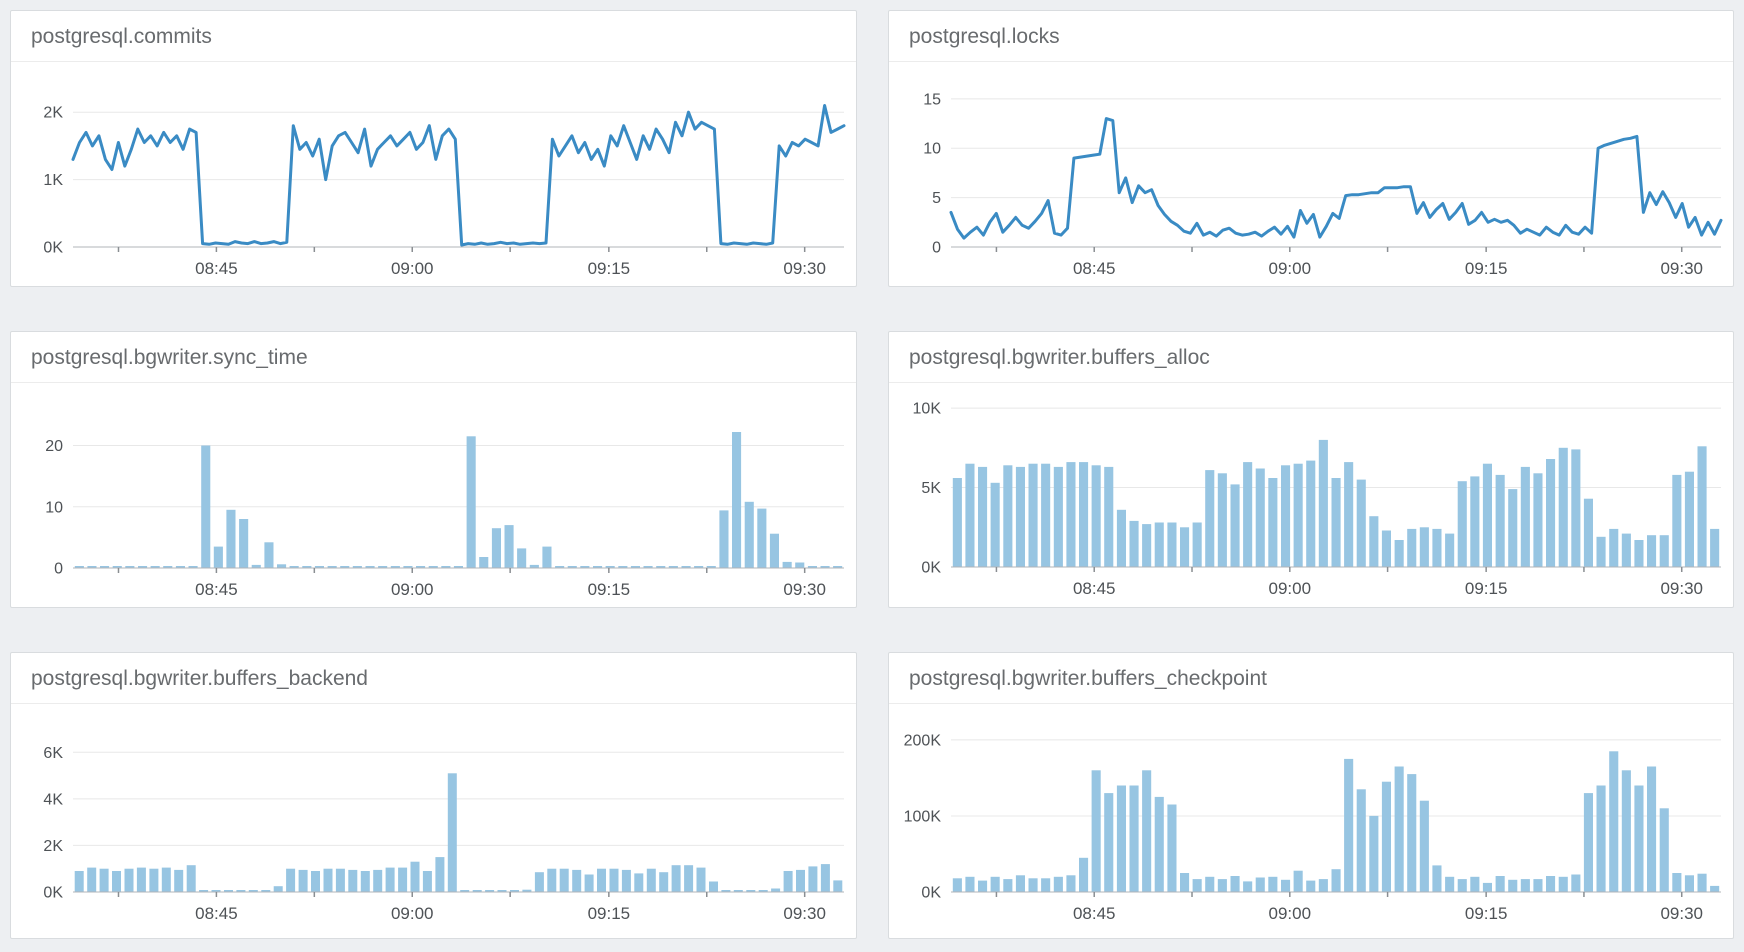  Describe the element at coordinates (433, 678) in the screenshot. I see `chart-title: postgresql.bgwriter.buffers_backend` at that location.